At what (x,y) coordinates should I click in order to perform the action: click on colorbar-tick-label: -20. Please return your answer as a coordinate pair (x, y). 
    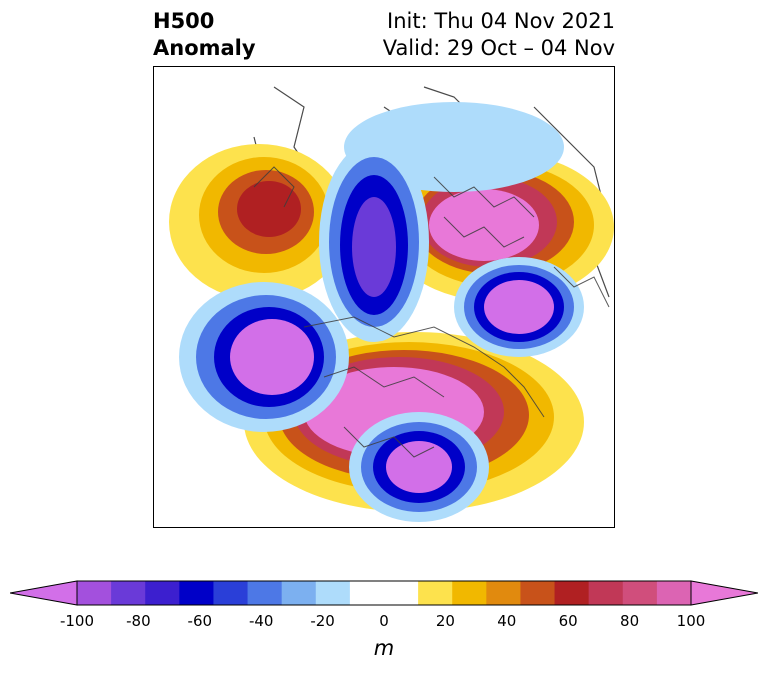
    Looking at the image, I should click on (322, 621).